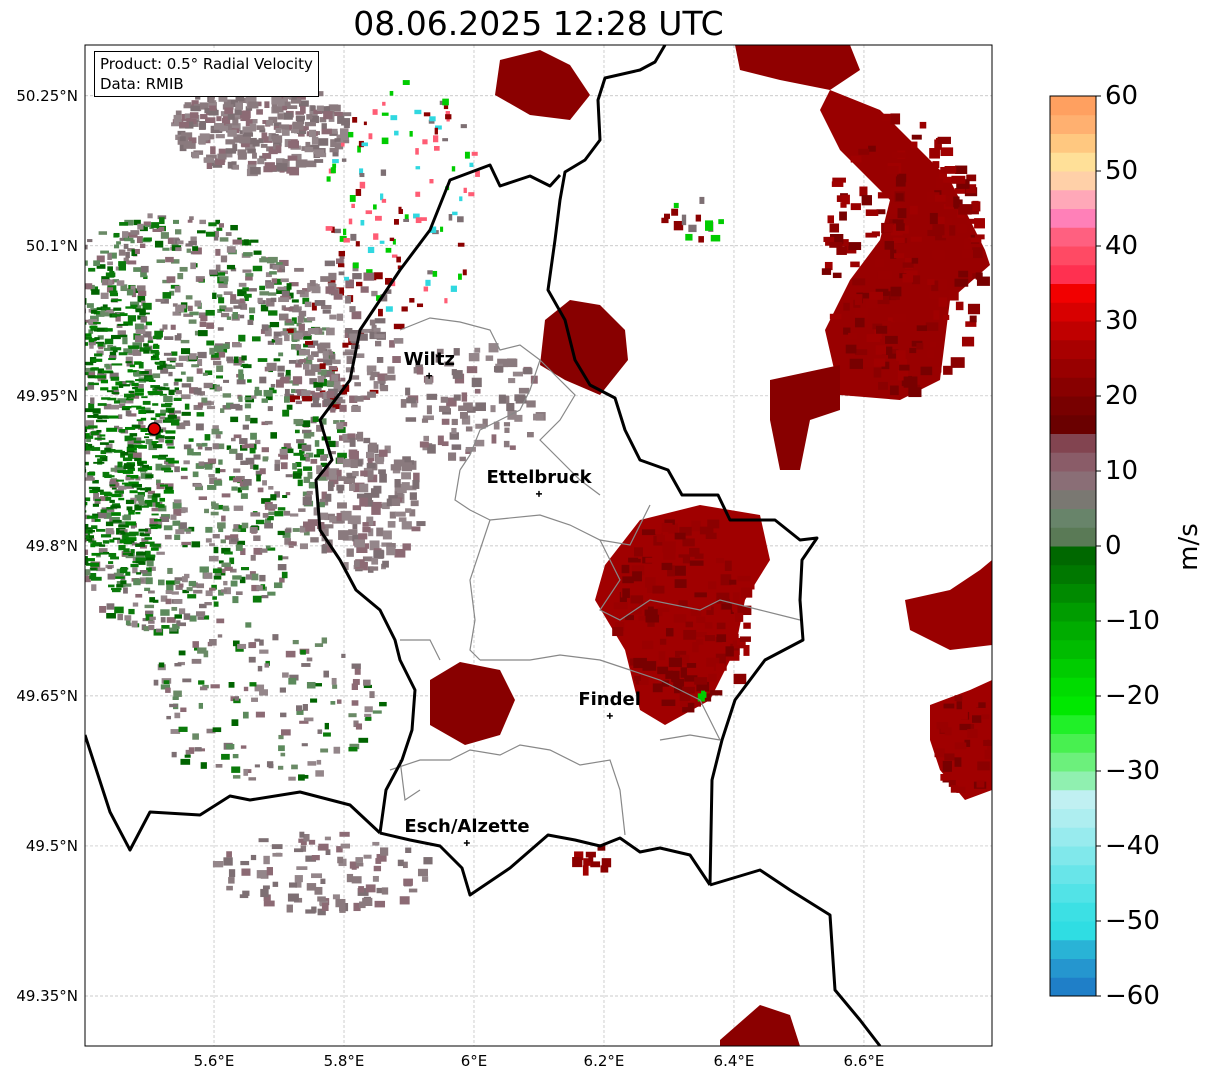  I want to click on colorbar-bin, so click(1073, 162).